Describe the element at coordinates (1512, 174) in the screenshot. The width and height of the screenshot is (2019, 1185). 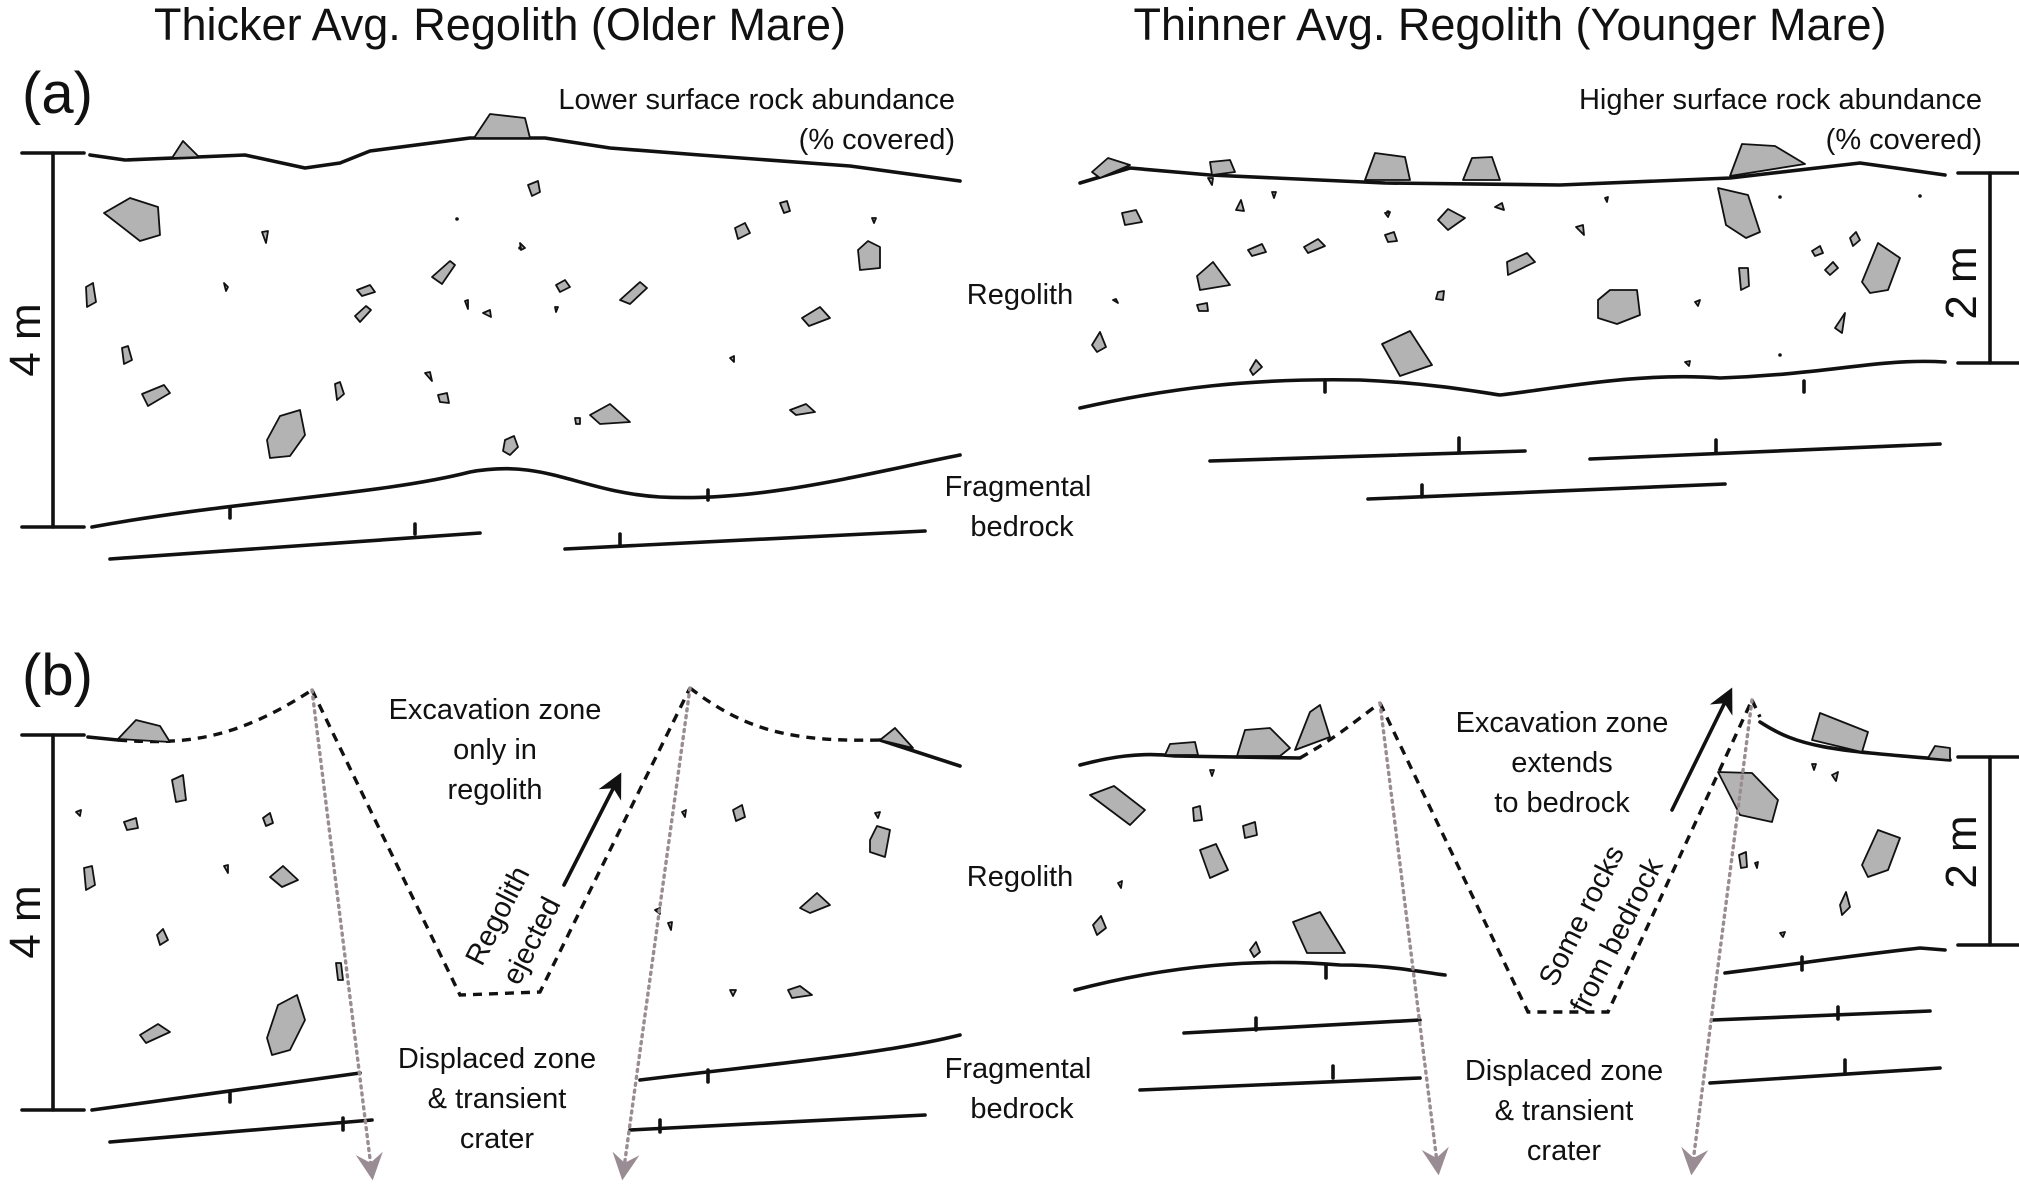
I see `surface-line-right-a` at that location.